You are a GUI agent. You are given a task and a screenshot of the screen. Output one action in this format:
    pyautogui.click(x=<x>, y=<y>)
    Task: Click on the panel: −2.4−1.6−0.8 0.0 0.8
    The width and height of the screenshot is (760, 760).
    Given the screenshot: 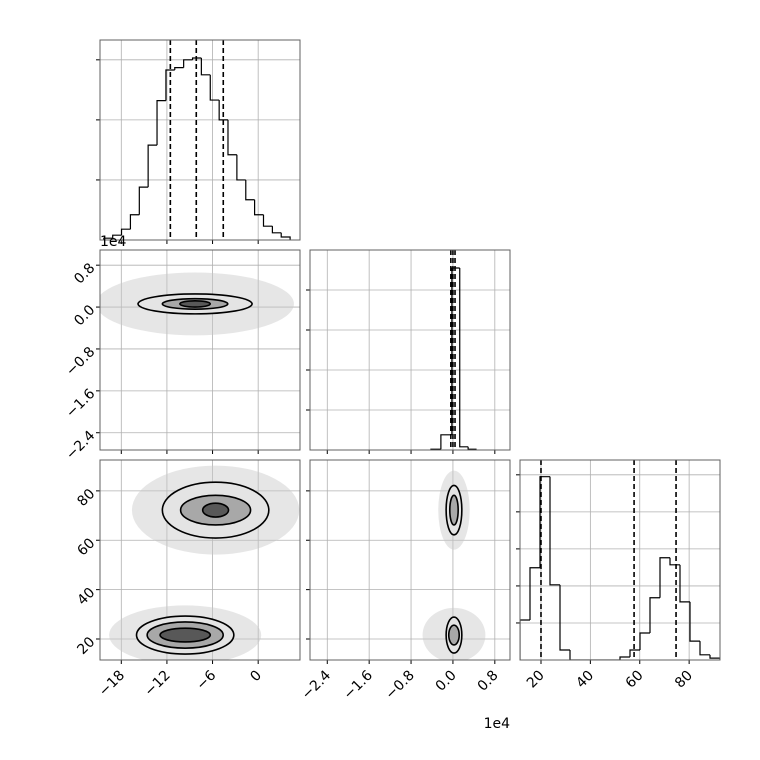 What is the action you would take?
    pyautogui.click(x=405, y=581)
    